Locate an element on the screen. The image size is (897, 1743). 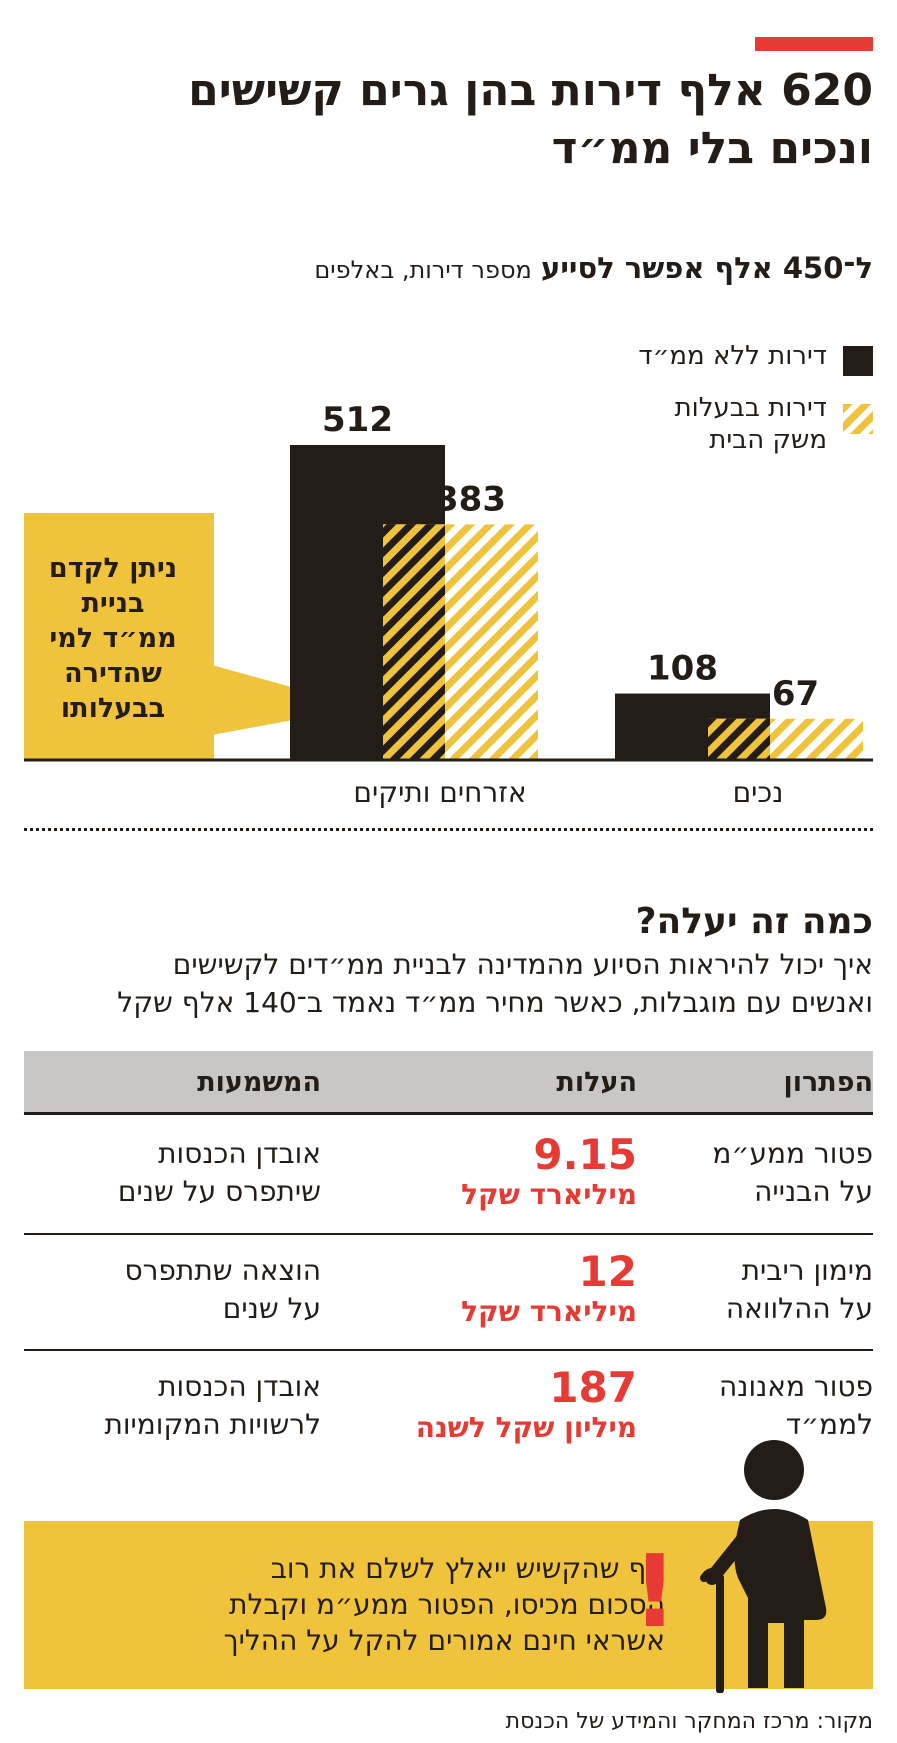
cell-text: הוצאה שתתפרס is located at coordinates (222, 1270).